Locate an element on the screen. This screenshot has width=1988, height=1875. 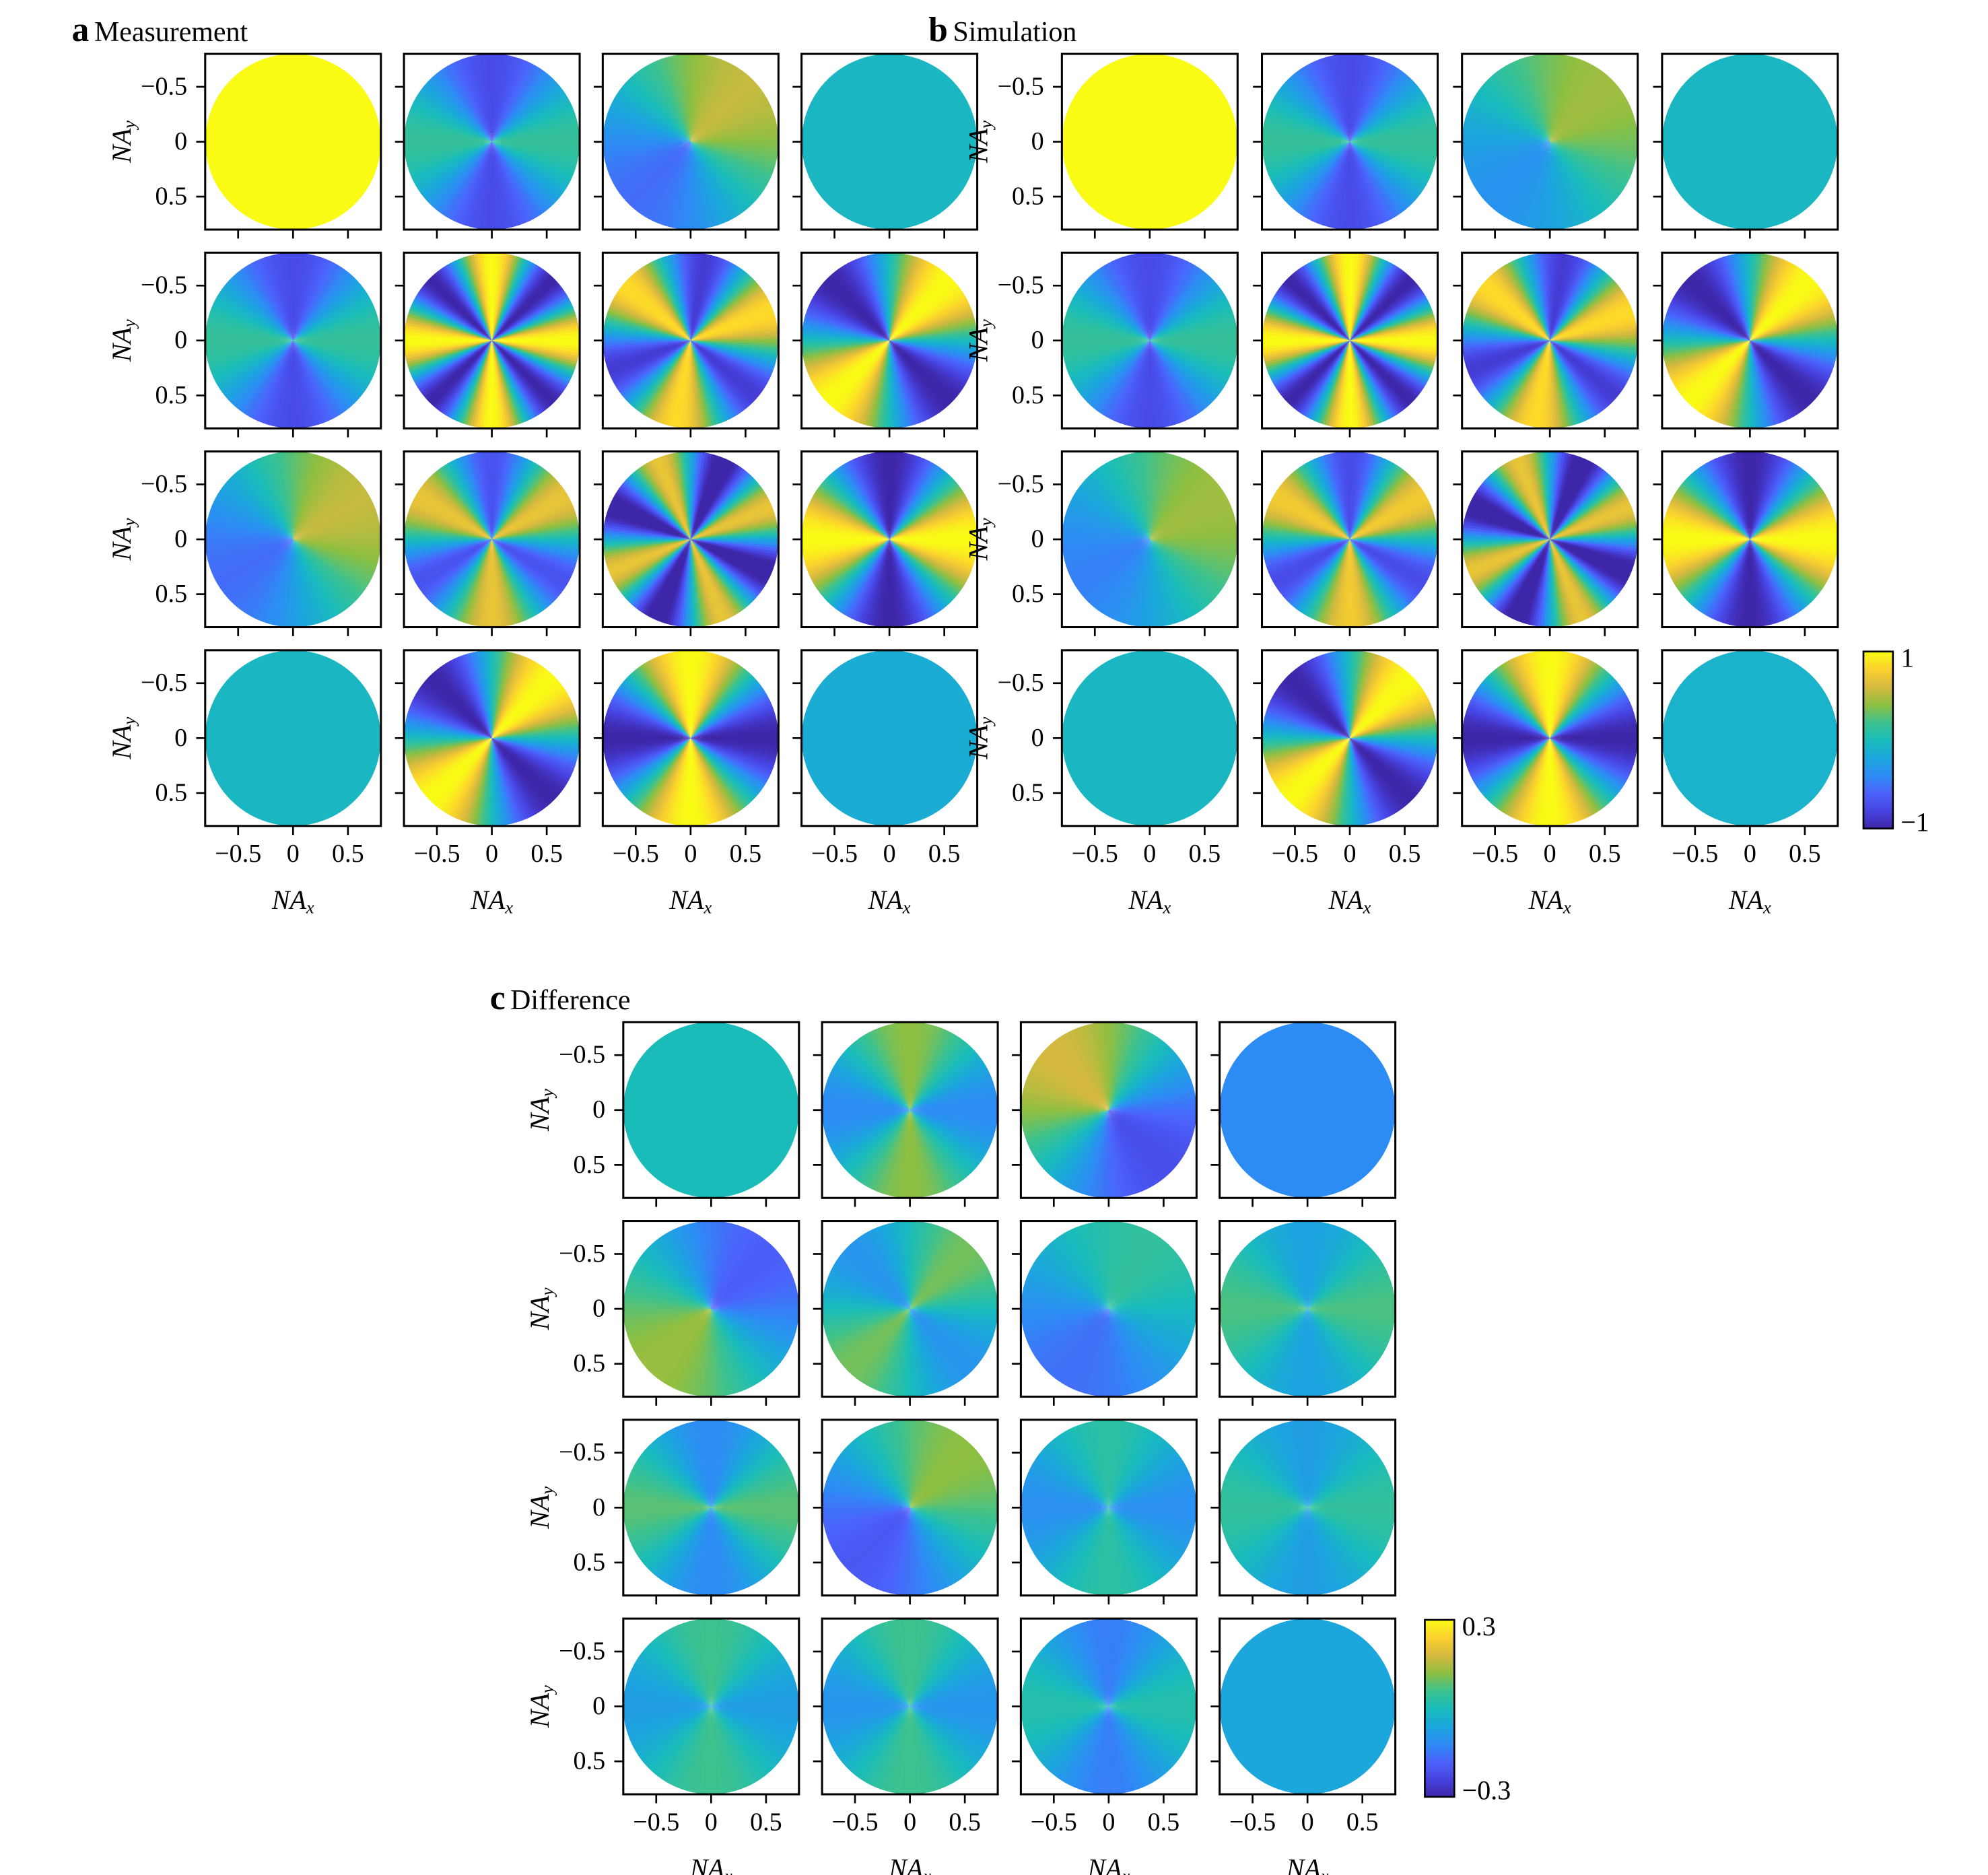
subplot-b-r1-c1: −0.5 0 0.5 is located at coordinates (1118, 146).